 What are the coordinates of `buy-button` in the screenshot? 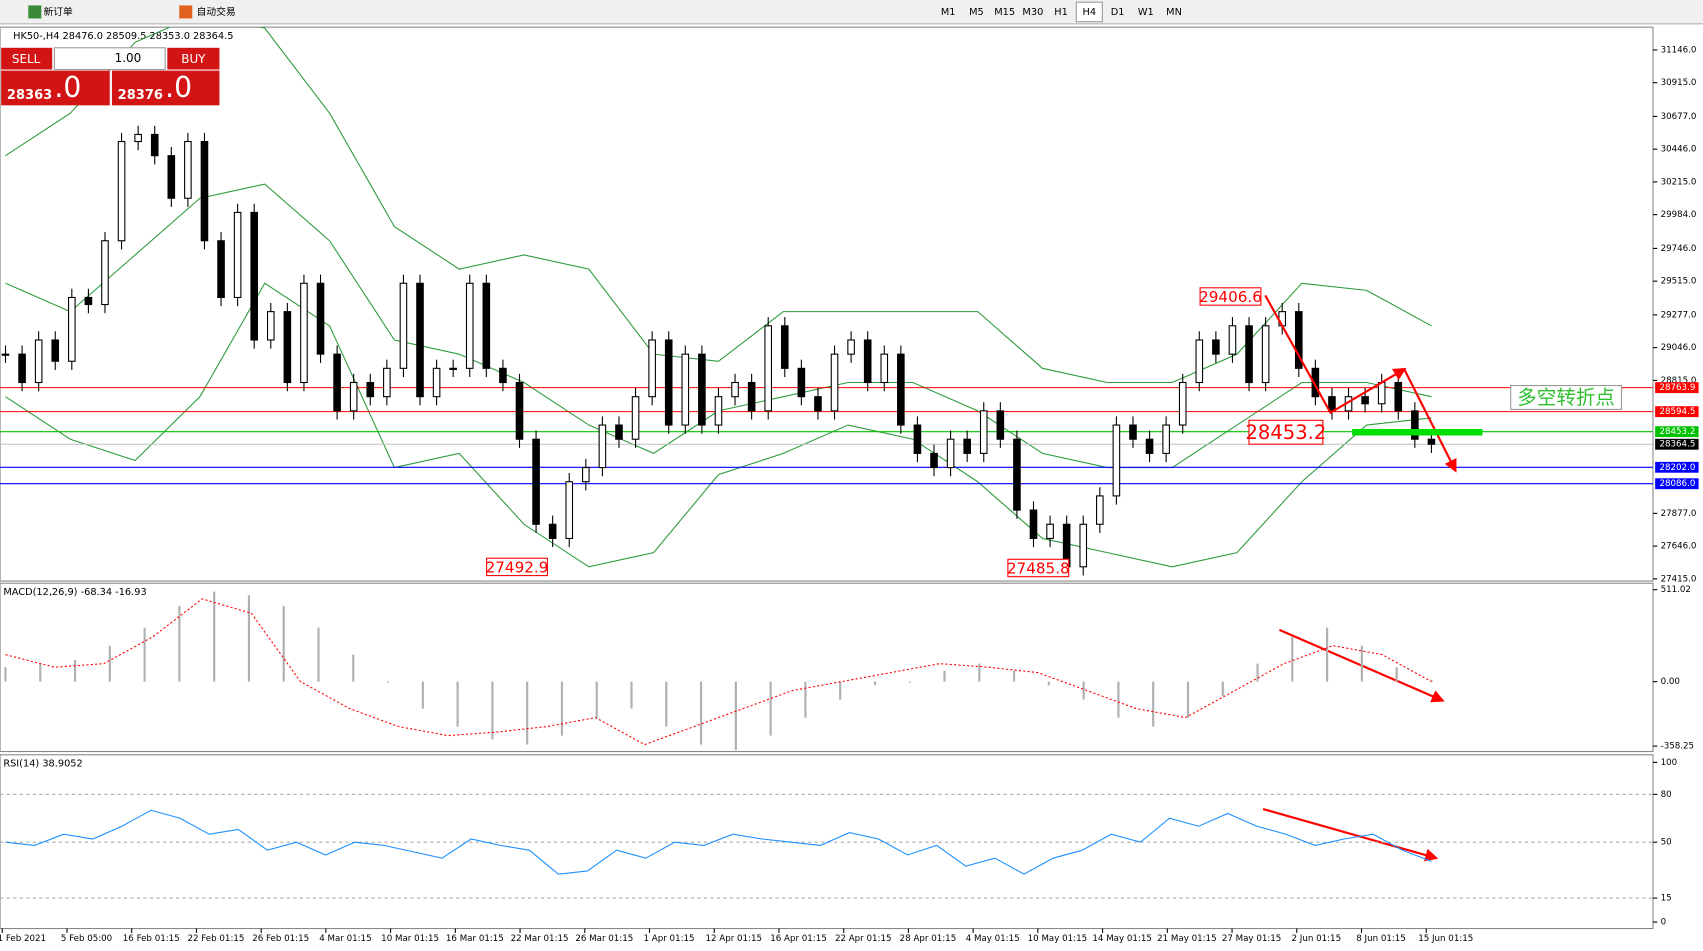 It's located at (193, 58).